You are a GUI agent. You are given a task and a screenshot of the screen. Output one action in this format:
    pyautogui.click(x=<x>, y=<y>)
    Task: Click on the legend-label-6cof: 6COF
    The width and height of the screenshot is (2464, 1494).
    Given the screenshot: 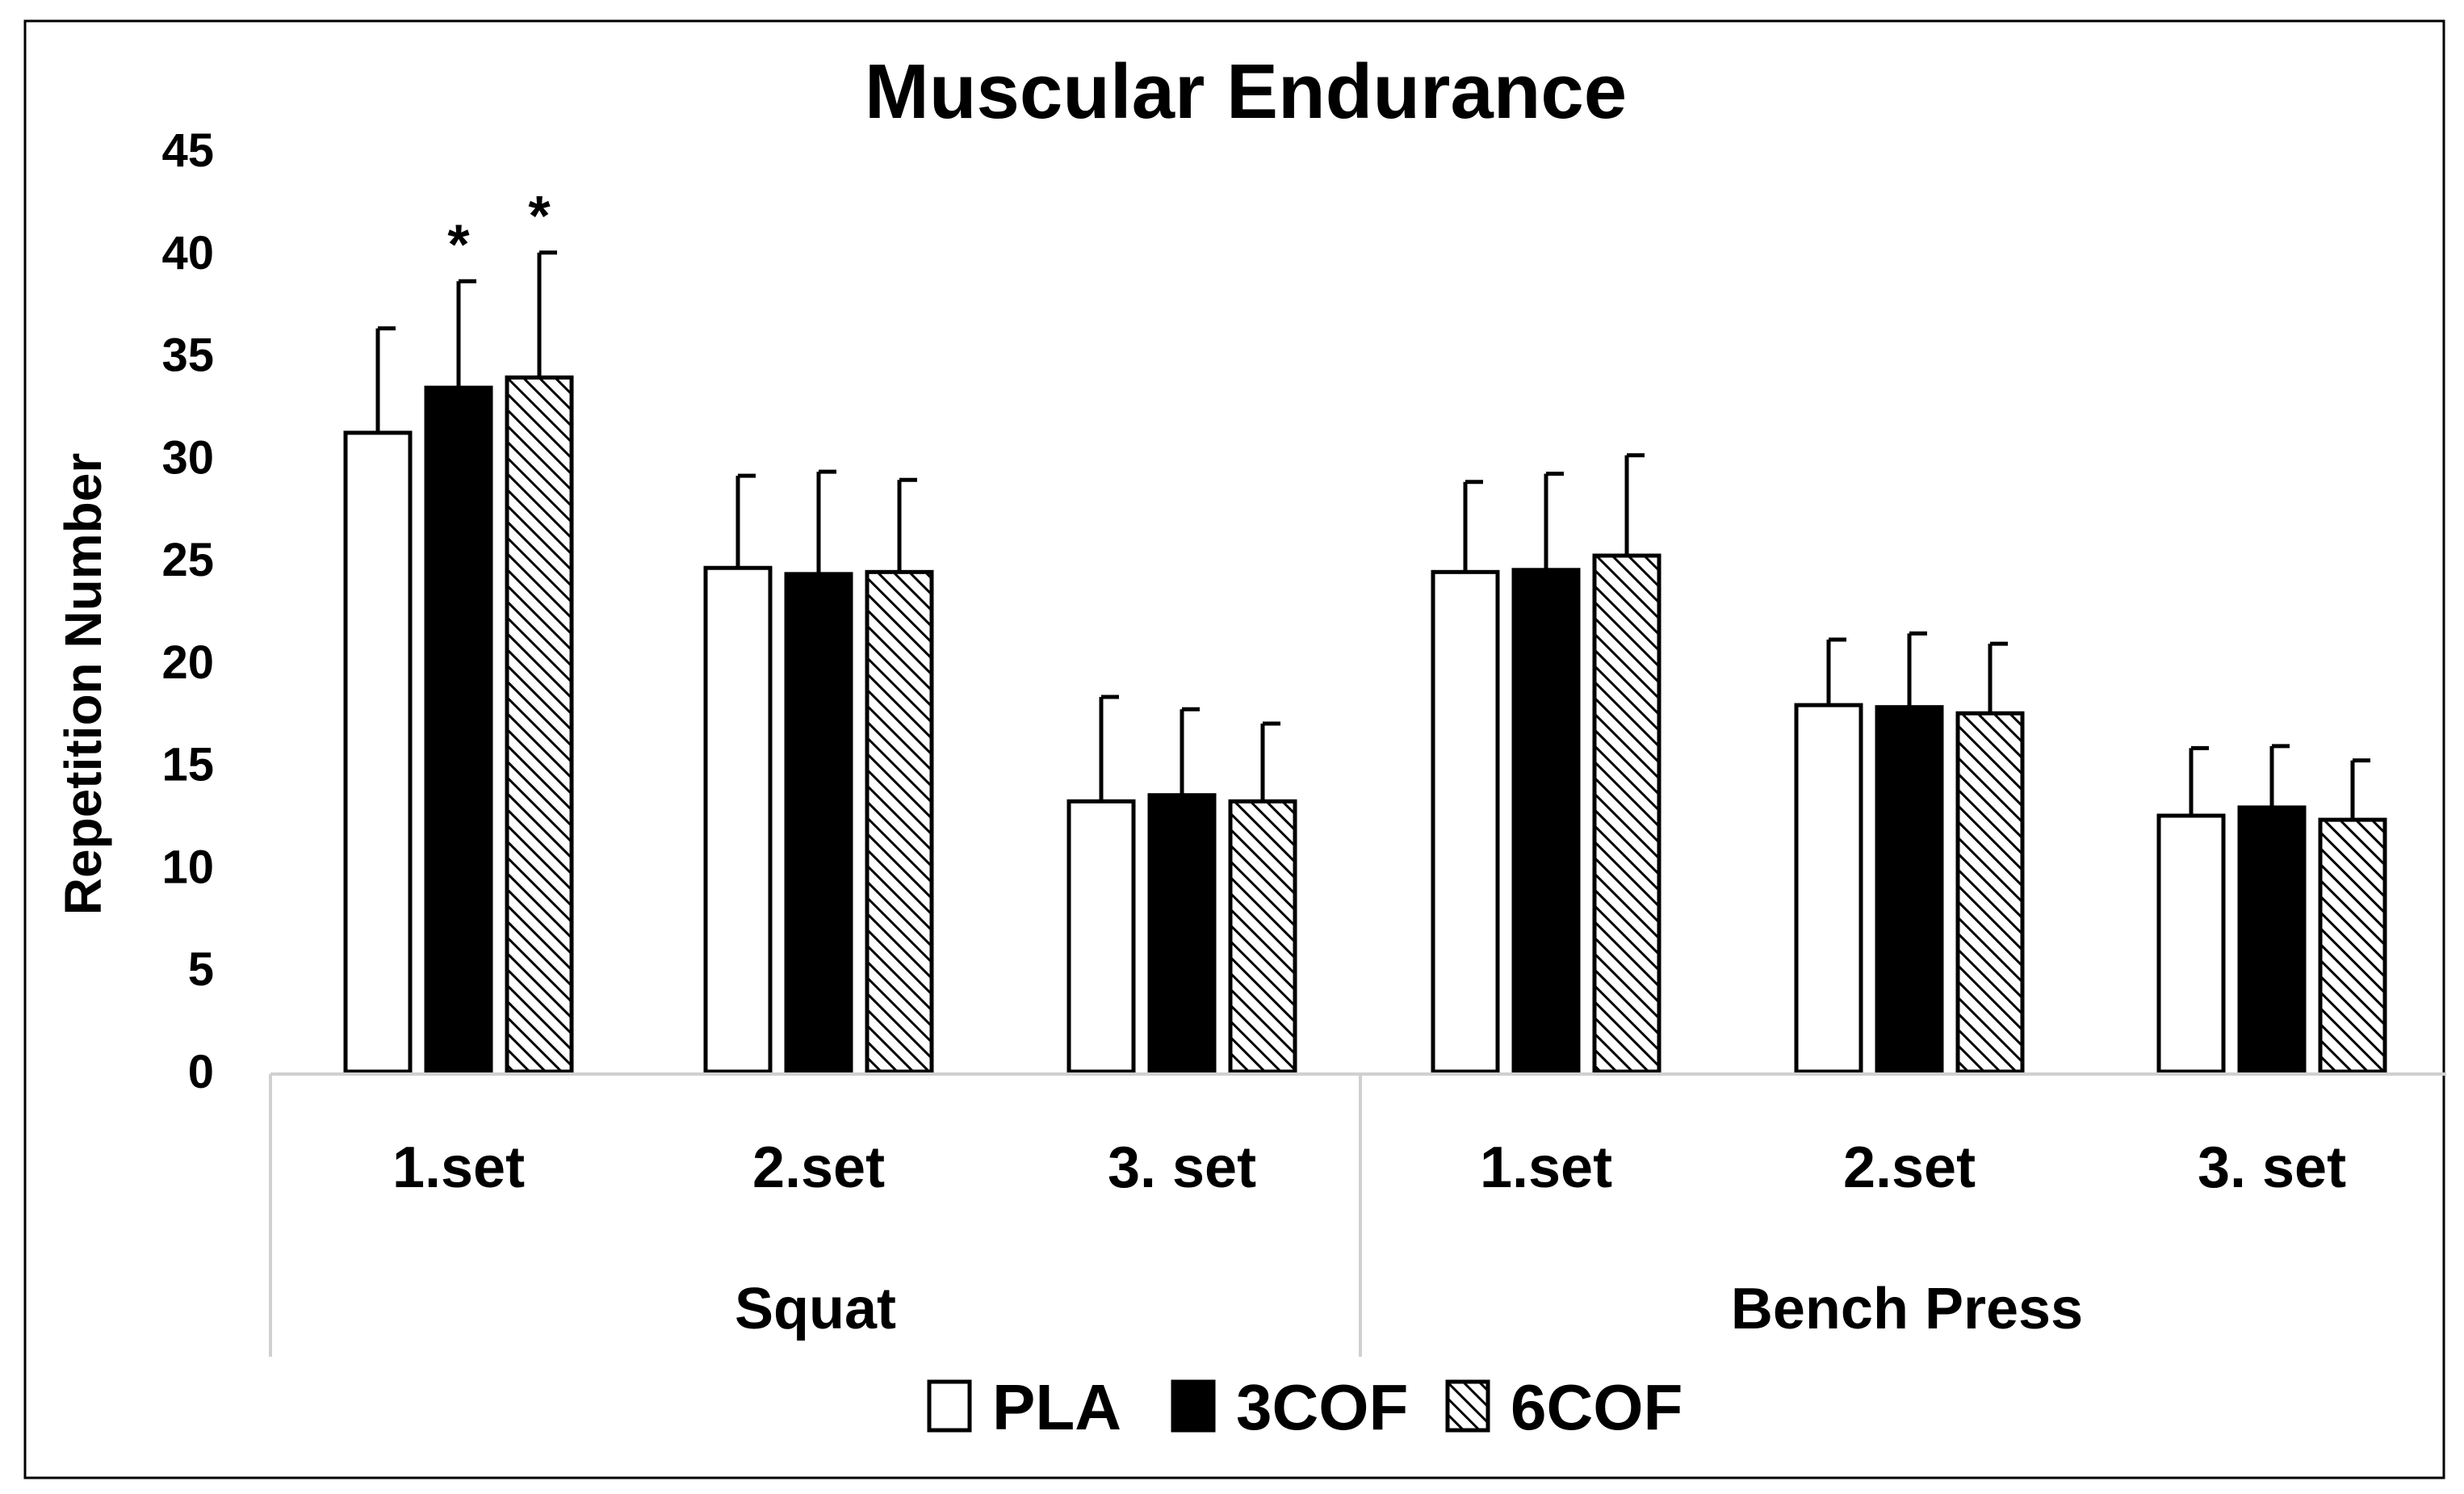 What is the action you would take?
    pyautogui.click(x=1596, y=1407)
    